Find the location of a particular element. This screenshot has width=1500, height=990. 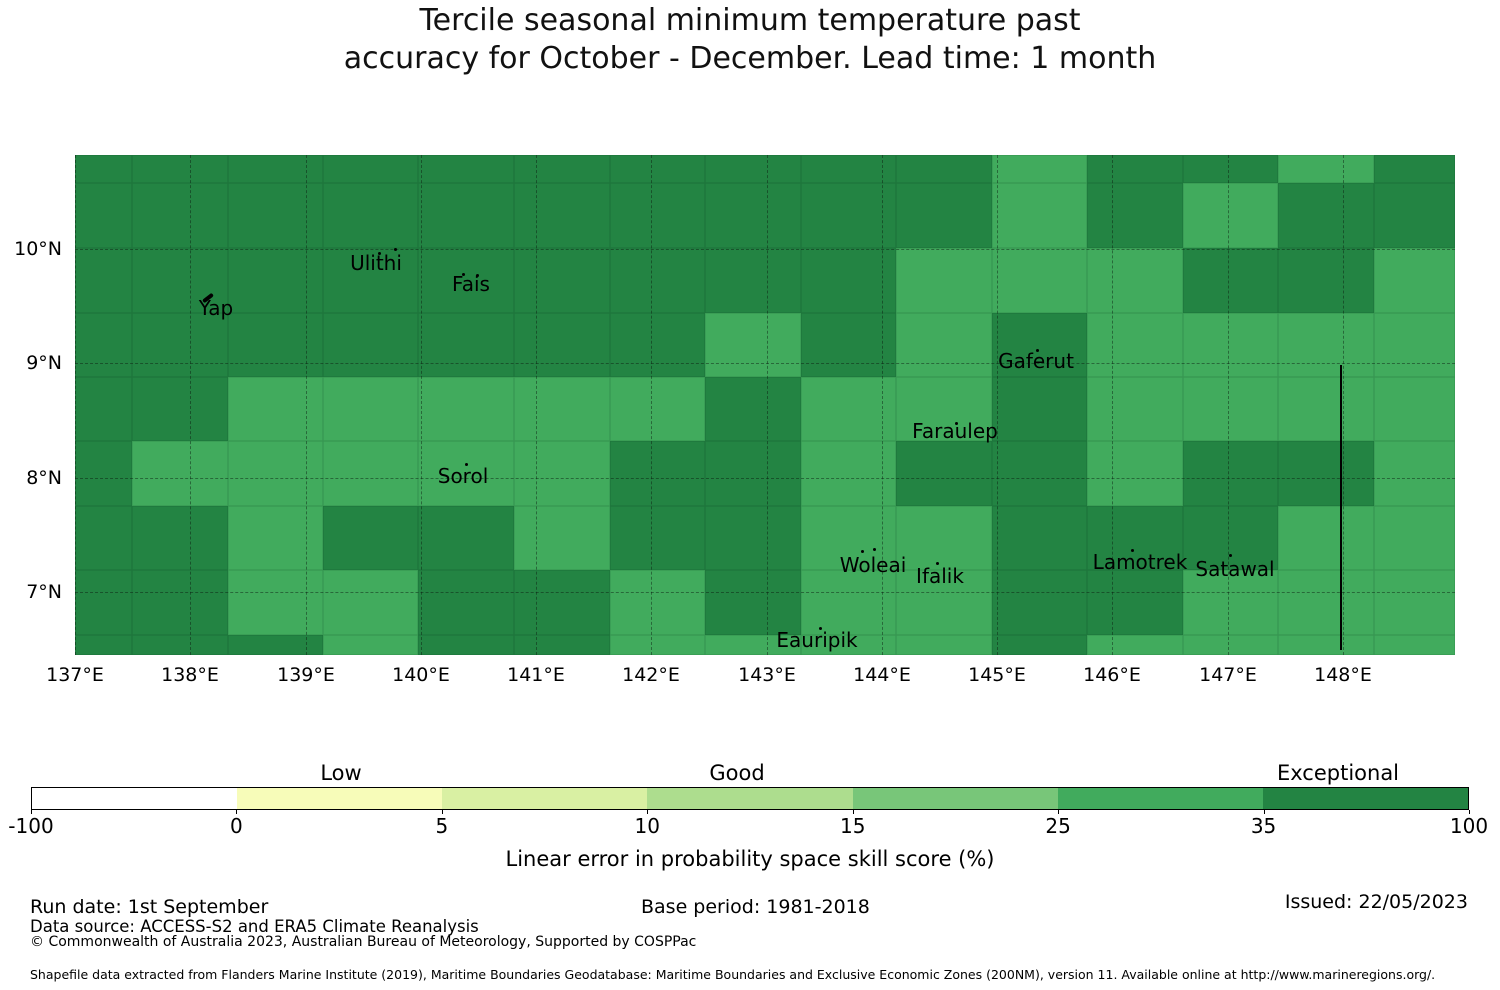

island-label-sorol: Sorol is located at coordinates (463, 476).